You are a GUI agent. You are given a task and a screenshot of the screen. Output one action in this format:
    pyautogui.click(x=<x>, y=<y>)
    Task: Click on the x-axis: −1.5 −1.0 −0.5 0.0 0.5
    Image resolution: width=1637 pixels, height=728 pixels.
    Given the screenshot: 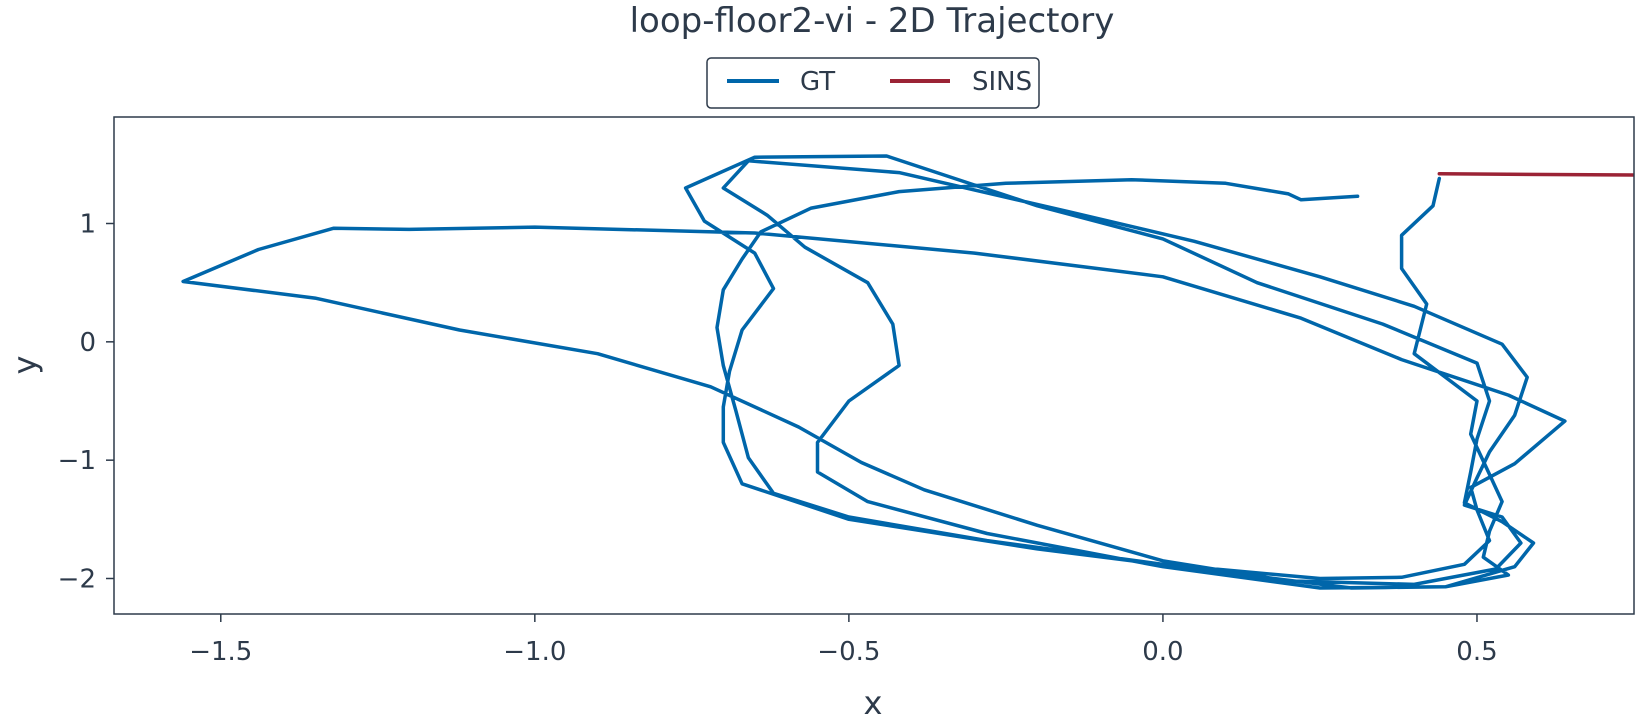 What is the action you would take?
    pyautogui.click(x=843, y=640)
    